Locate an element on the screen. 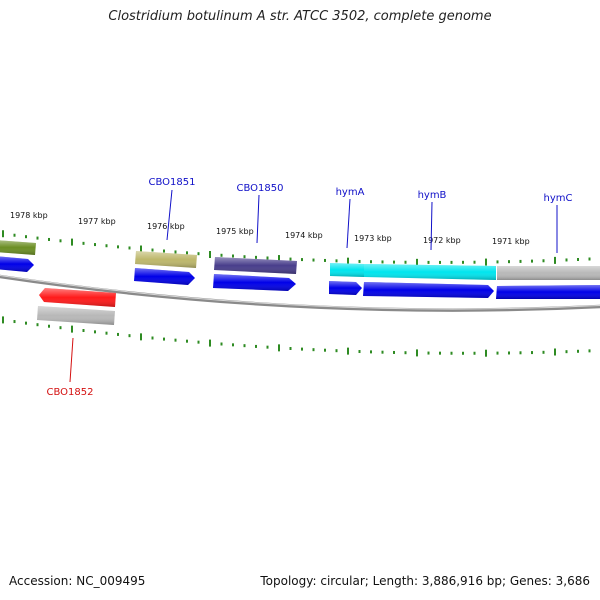 This screenshot has width=600, height=600. tick-label-1972: 1972 kbp is located at coordinates (442, 240).